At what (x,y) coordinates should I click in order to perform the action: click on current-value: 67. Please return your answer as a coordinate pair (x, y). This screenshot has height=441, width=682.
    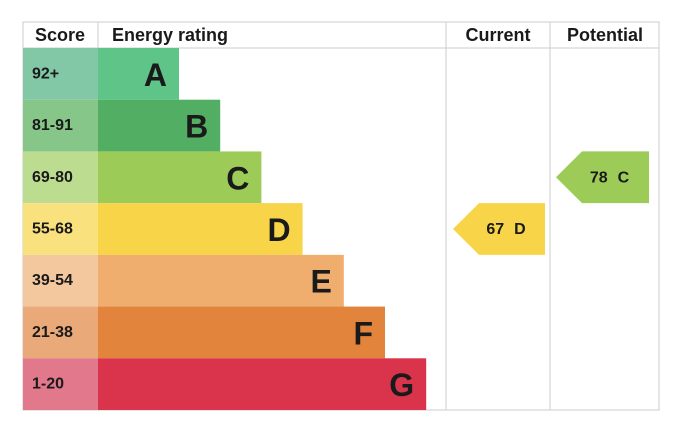
    Looking at the image, I should click on (495, 229).